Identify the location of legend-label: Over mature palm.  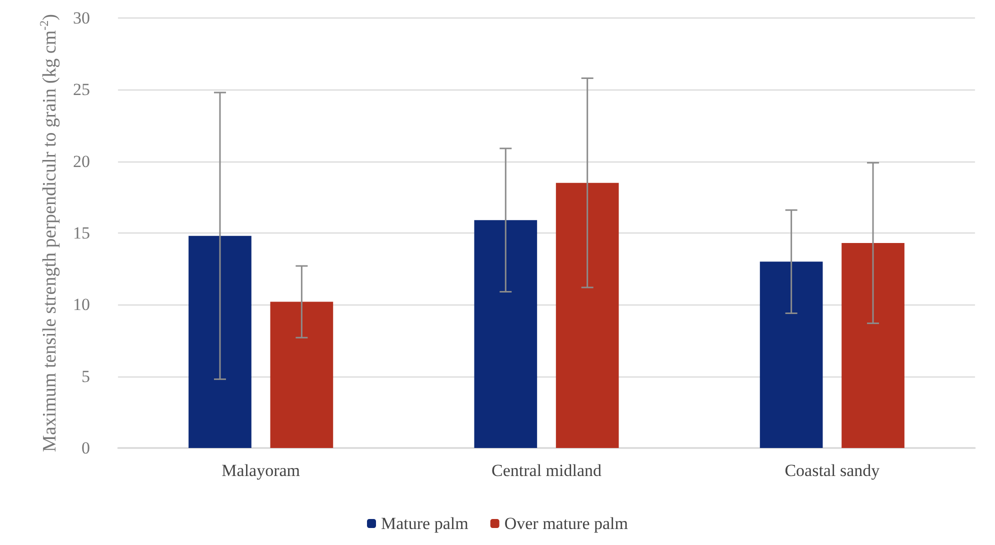
(566, 523).